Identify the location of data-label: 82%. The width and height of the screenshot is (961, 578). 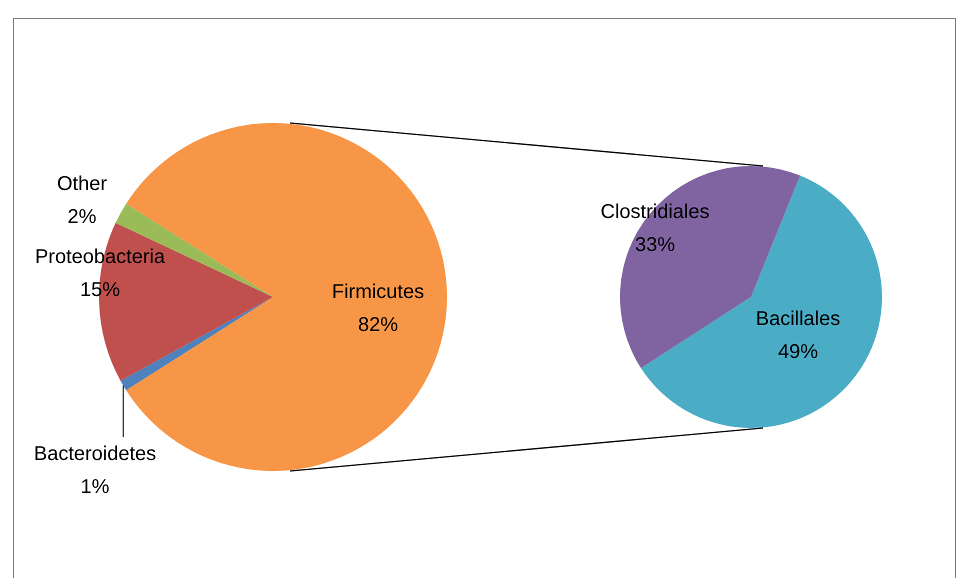
(378, 325).